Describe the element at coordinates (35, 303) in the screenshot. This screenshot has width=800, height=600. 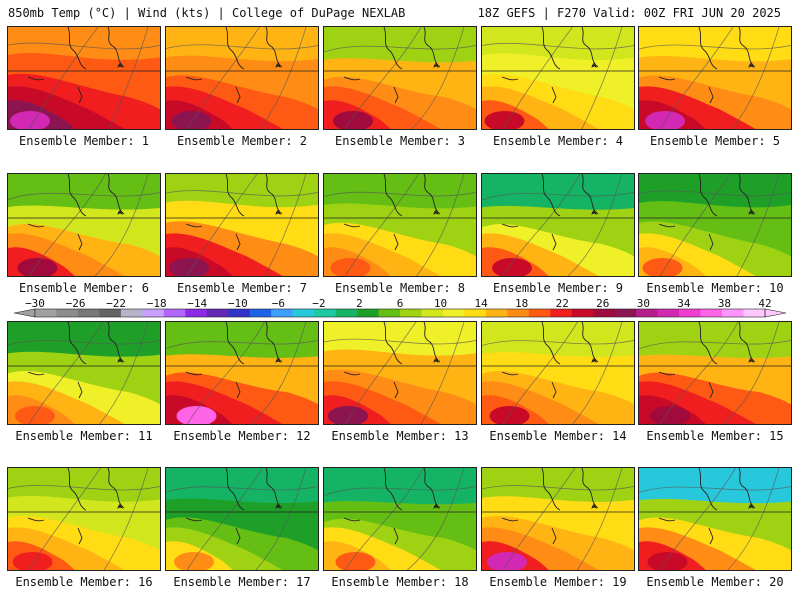
I see `colorbar-tick-label: −30` at that location.